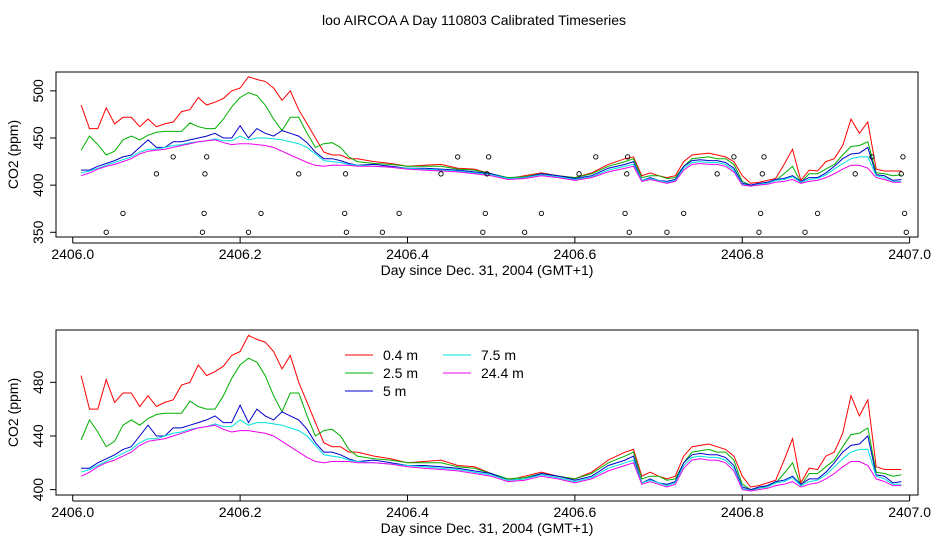  What do you see at coordinates (394, 391) in the screenshot?
I see `legend-label: 5 m` at bounding box center [394, 391].